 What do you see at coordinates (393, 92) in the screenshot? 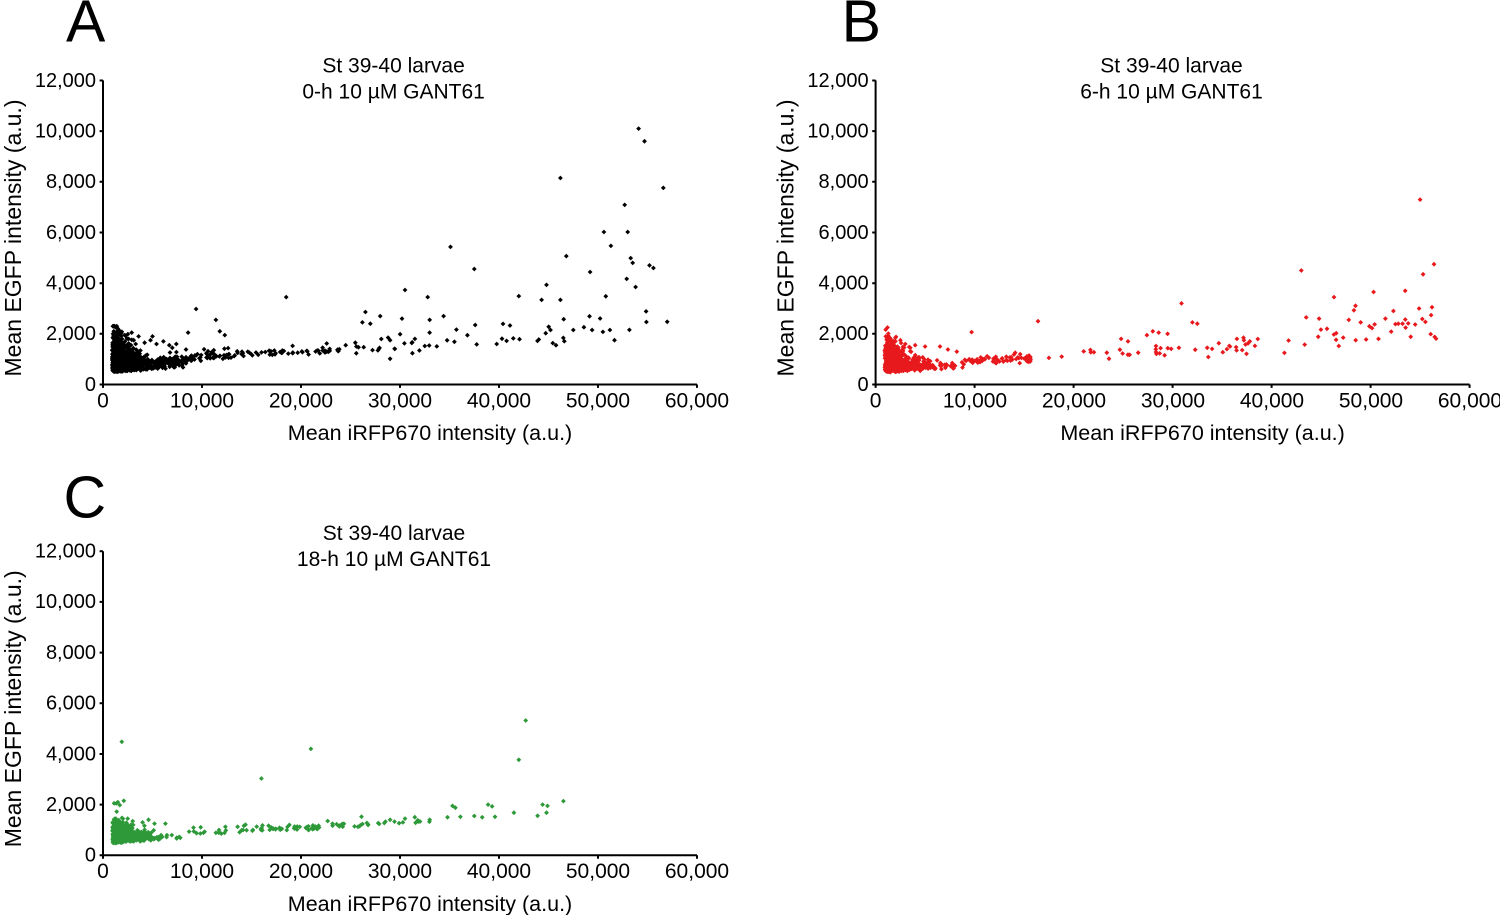
I see `svg-text: 0-h 10 µM GANT61` at bounding box center [393, 92].